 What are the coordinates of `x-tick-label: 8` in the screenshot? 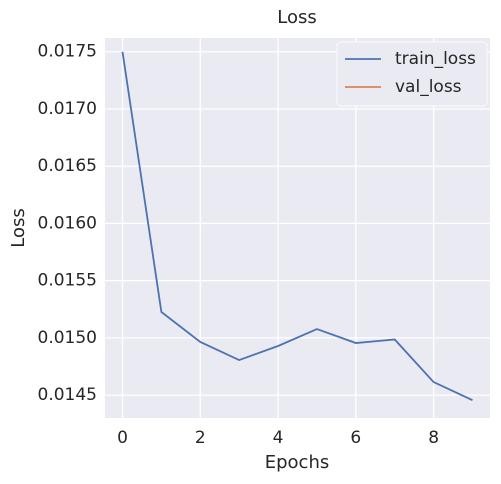 It's located at (433, 438).